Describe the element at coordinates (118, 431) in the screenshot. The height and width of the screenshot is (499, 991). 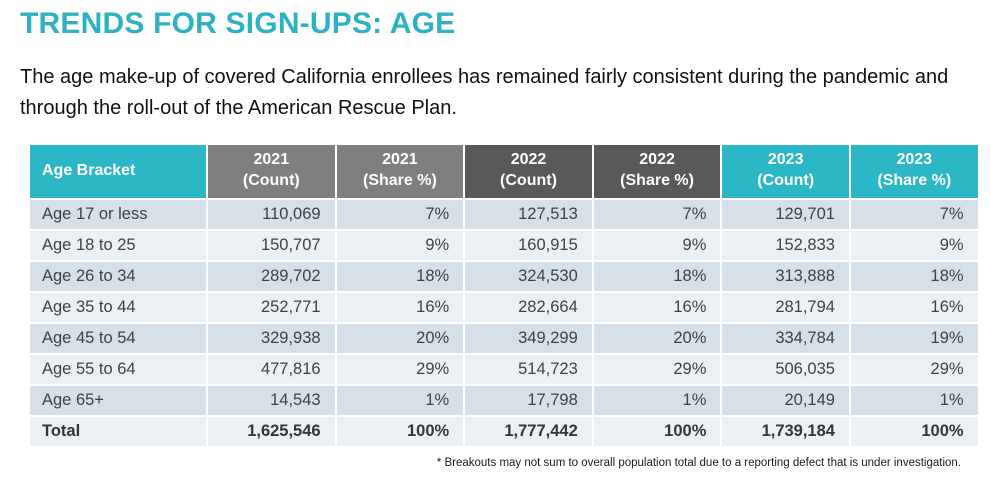
I see `age-bracket-cell: Total` at that location.